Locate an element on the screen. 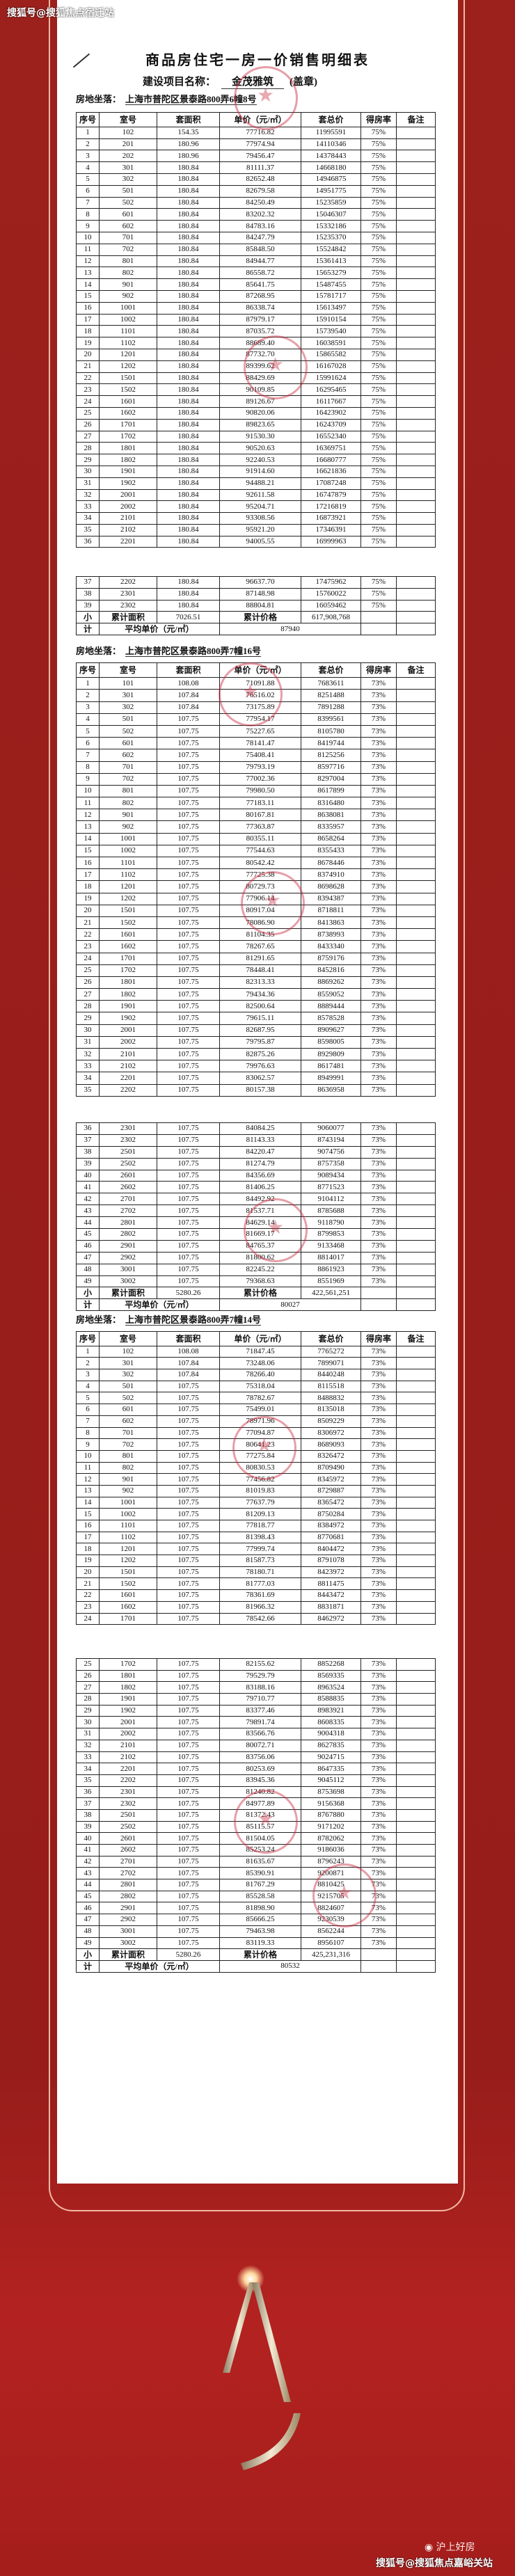  room-number: 2002 is located at coordinates (128, 1734).